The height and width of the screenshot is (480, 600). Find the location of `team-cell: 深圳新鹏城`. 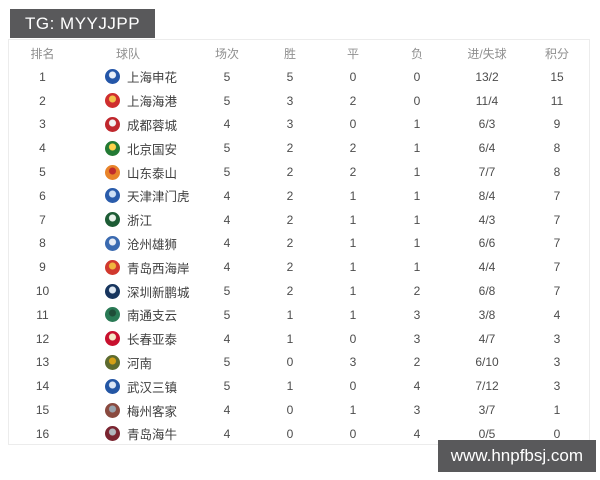

team-cell: 深圳新鹏城 is located at coordinates (133, 291).